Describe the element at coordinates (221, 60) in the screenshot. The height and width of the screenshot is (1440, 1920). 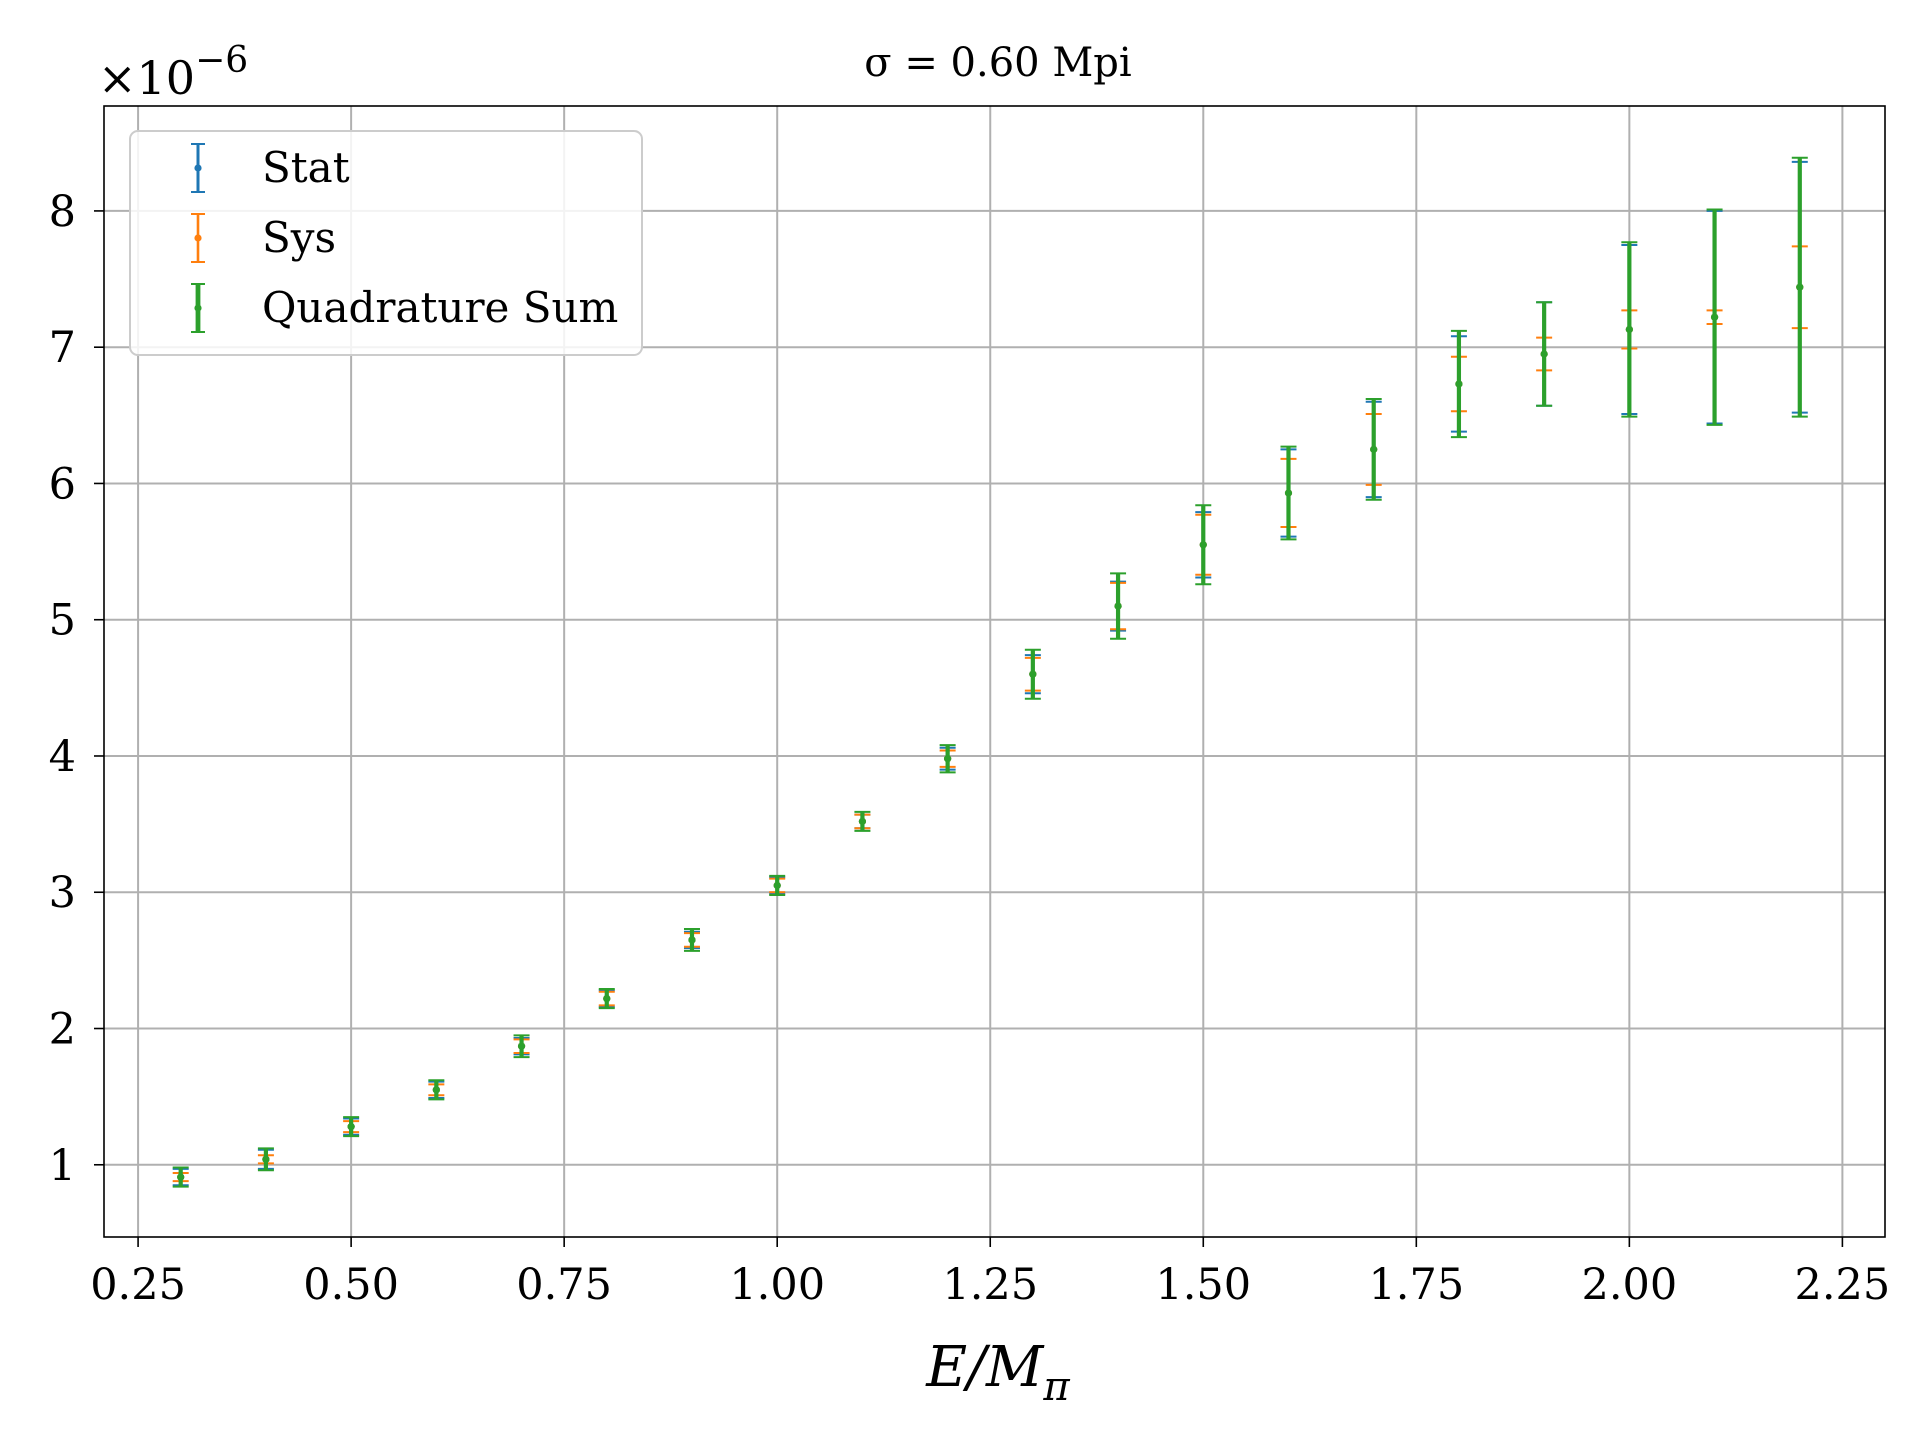
I see `y-offset-exponent: −6` at that location.